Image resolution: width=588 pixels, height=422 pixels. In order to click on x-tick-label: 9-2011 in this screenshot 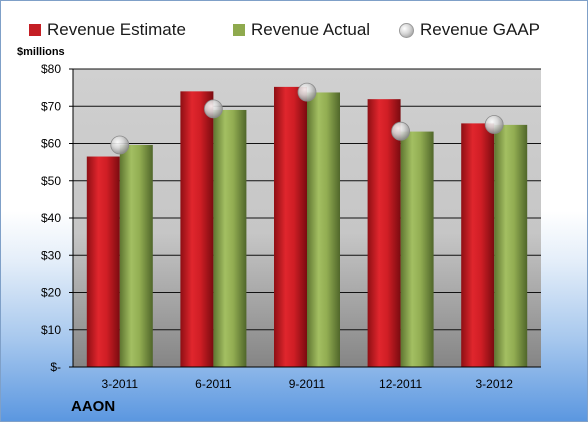, I will do `click(307, 384)`.